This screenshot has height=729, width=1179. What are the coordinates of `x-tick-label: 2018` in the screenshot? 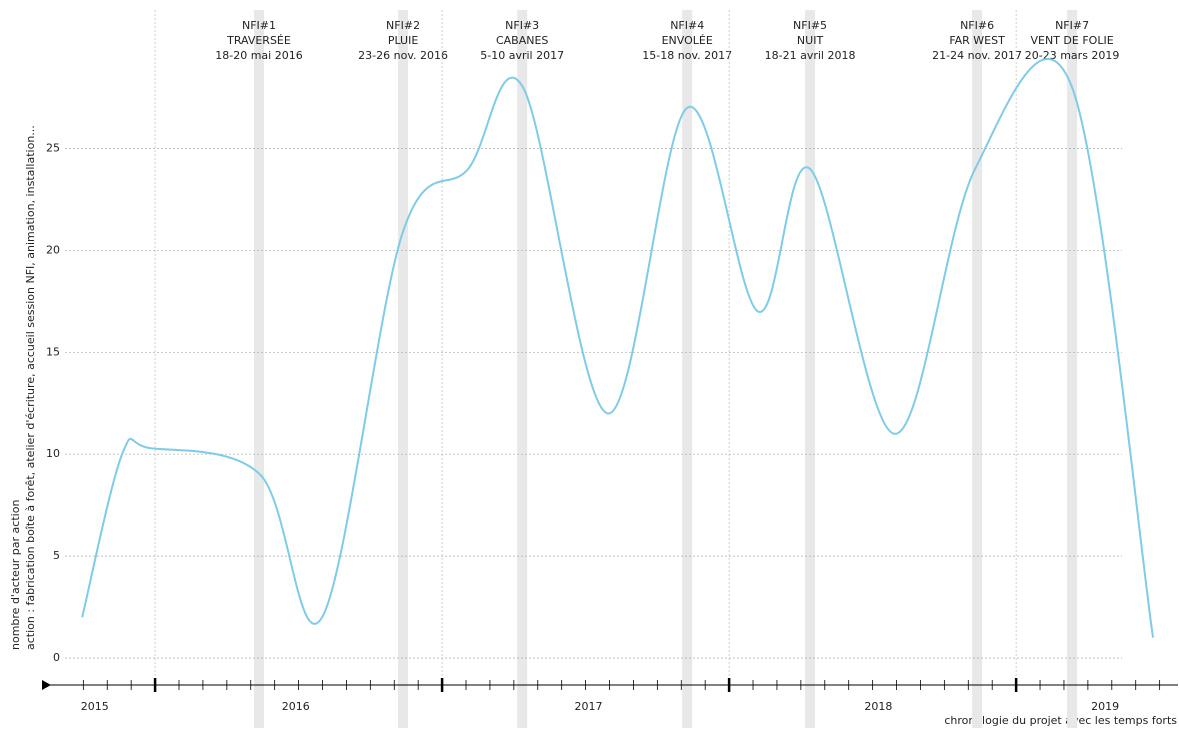 It's located at (878, 706).